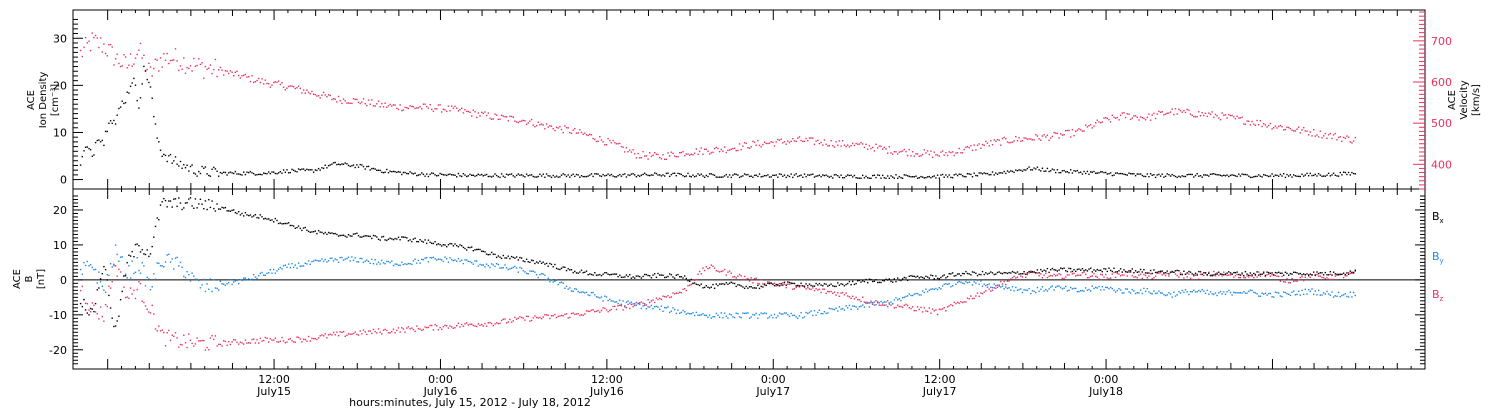 The width and height of the screenshot is (1500, 410). I want to click on legend-bx-name: B, so click(1436, 216).